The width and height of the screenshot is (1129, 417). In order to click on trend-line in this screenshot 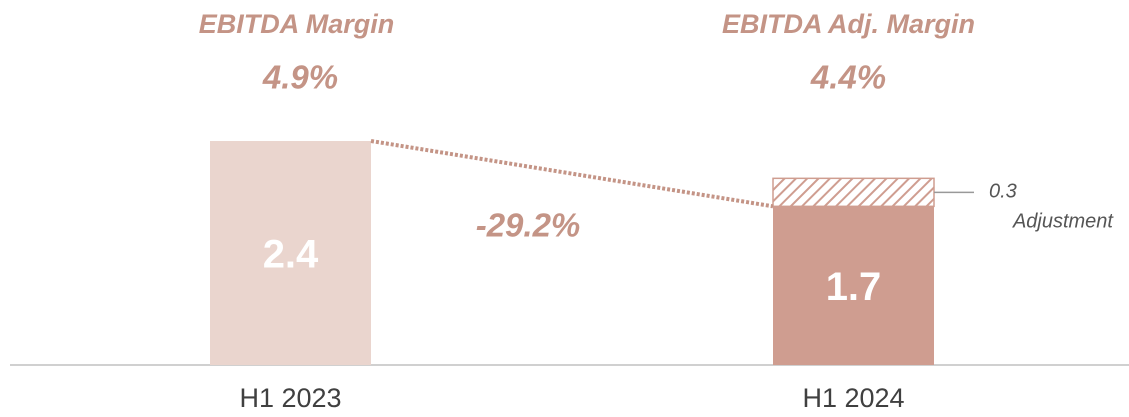, I will do `click(572, 174)`.